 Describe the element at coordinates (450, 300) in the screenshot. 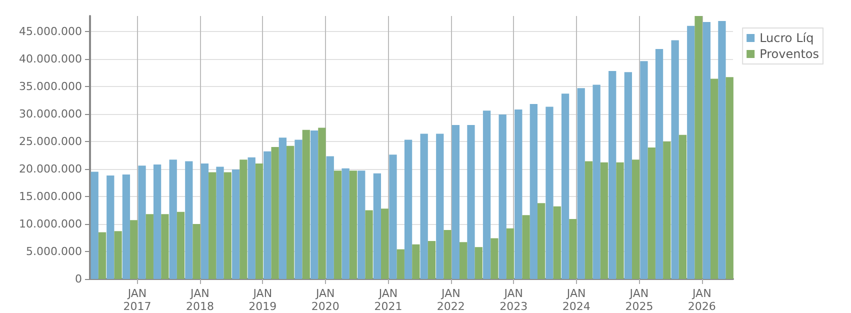

I see `x-tick-label: JAN 2022` at that location.